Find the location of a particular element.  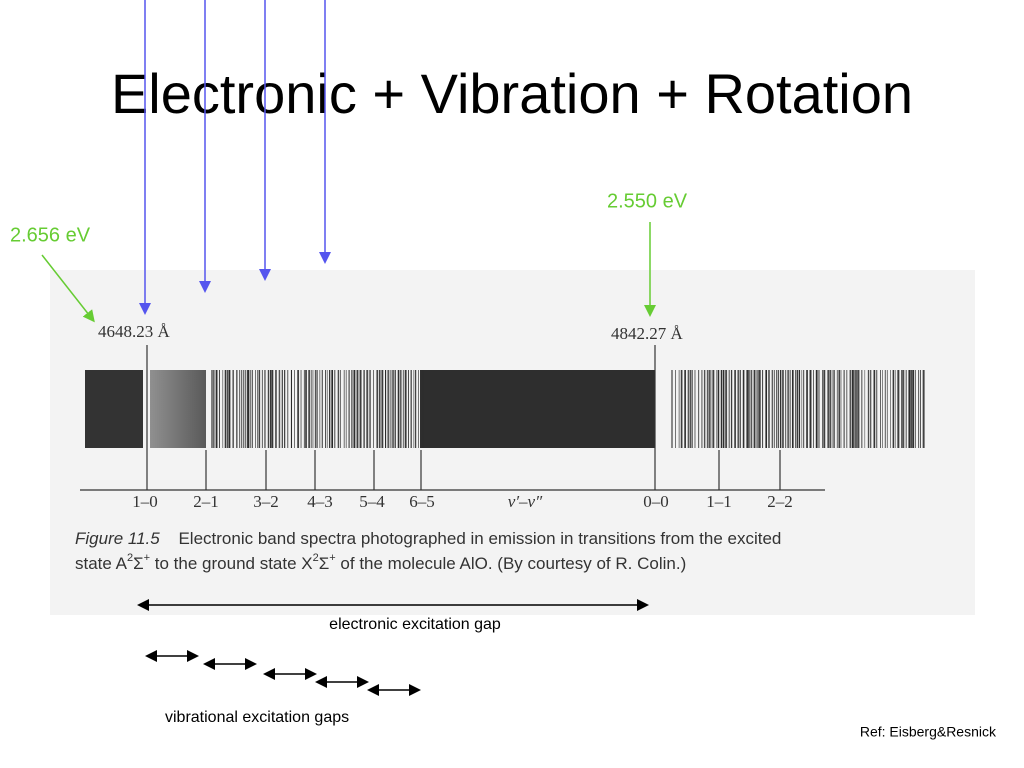

caption-text: state A is located at coordinates (101, 563).